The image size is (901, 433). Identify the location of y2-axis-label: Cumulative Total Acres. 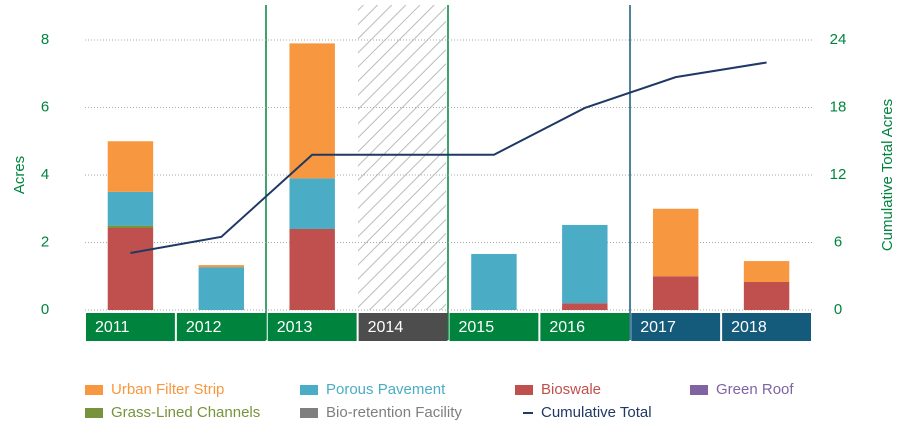
(887, 175).